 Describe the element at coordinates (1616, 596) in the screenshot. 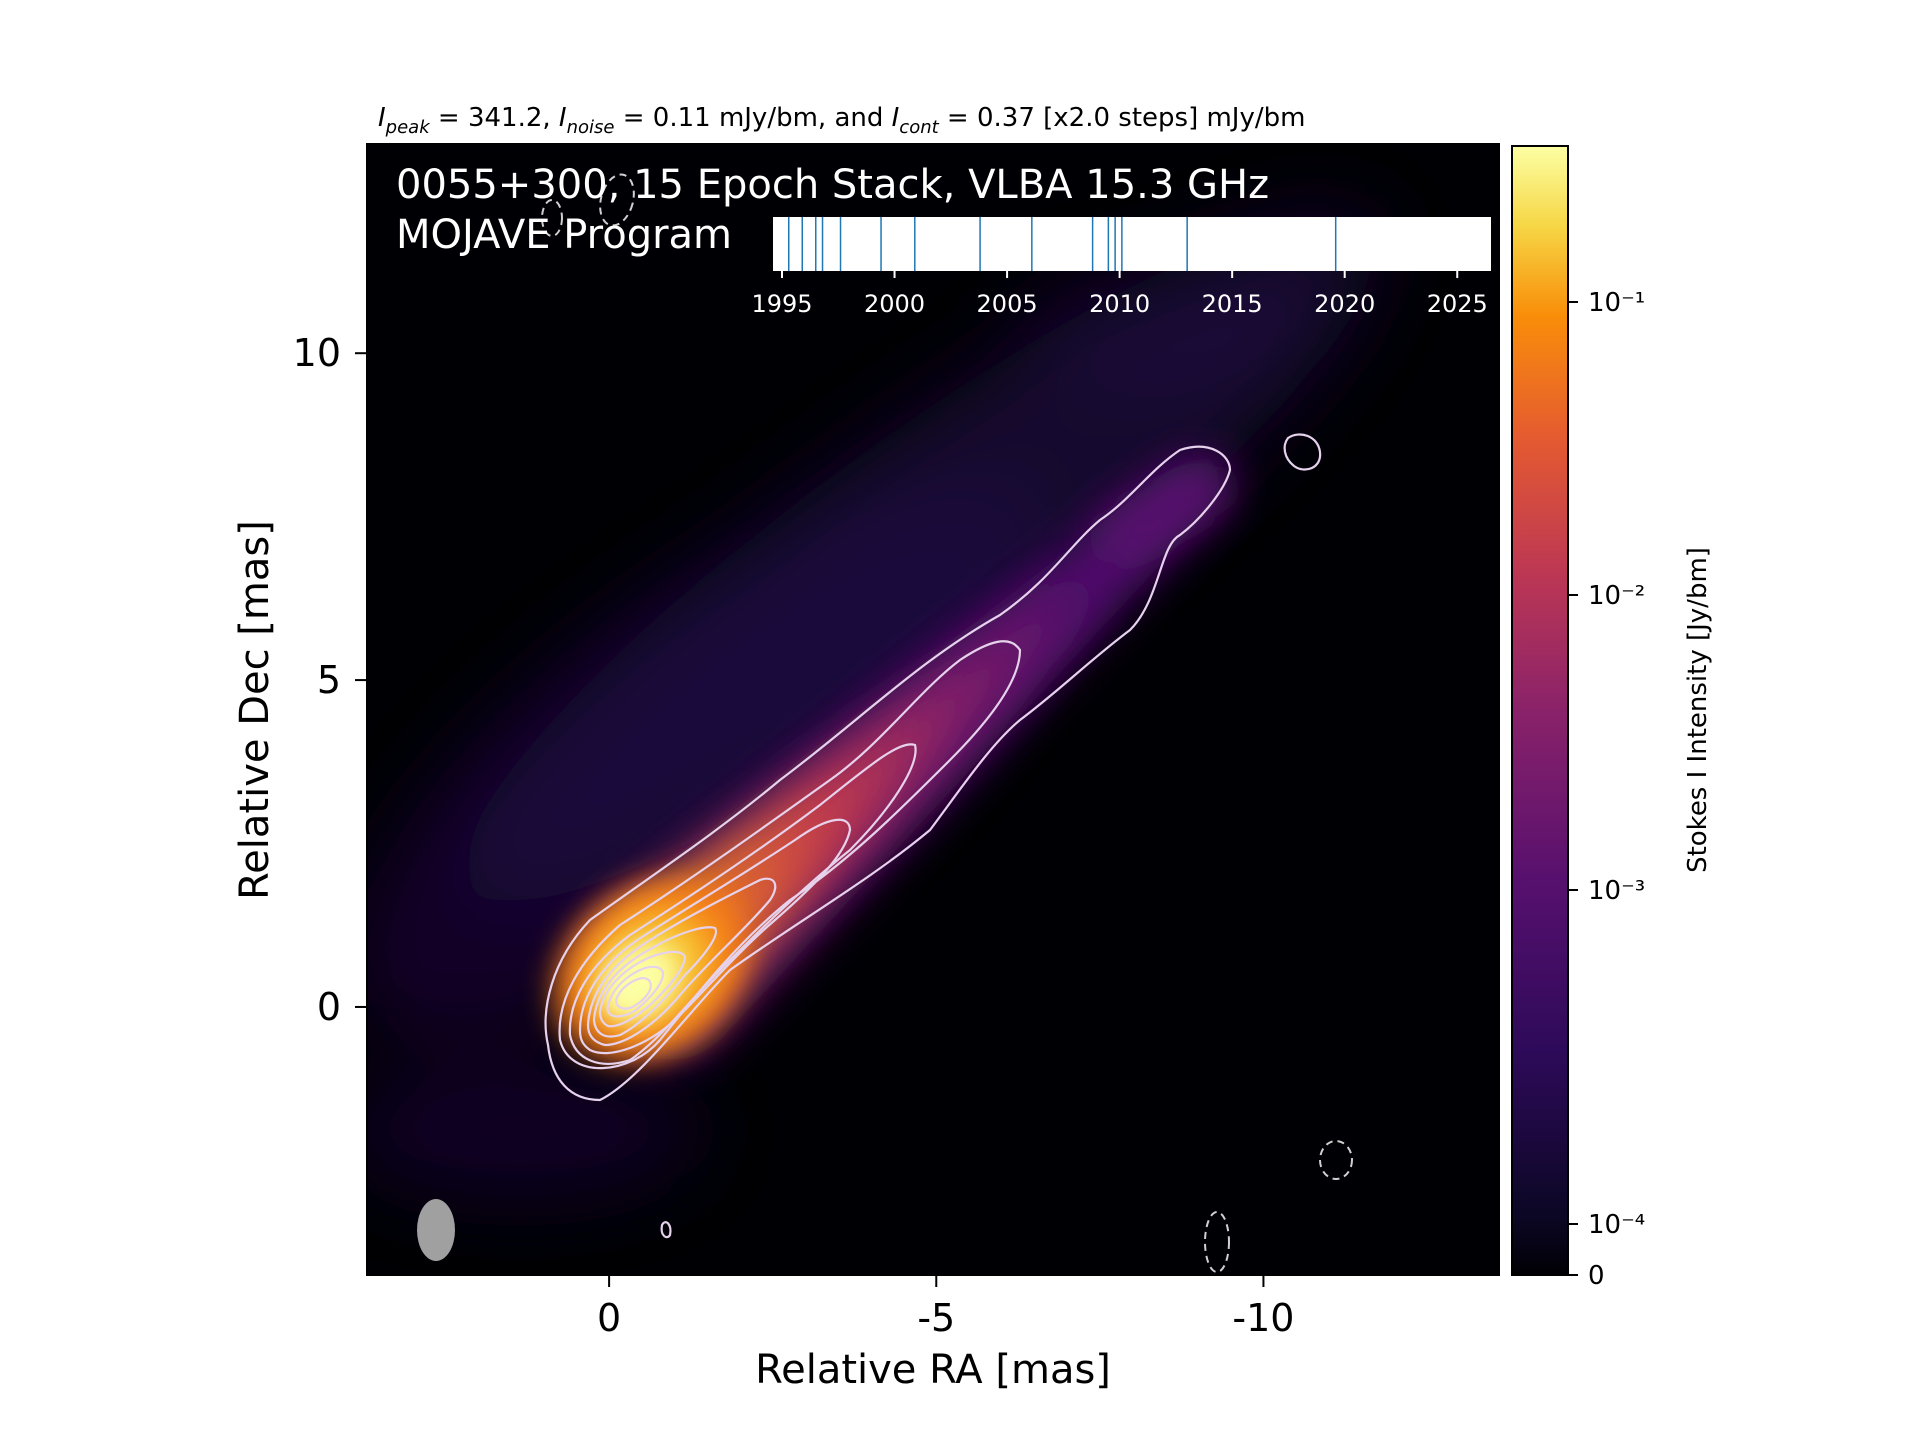

I see `colorbar-tick-label: 10⁻²` at that location.